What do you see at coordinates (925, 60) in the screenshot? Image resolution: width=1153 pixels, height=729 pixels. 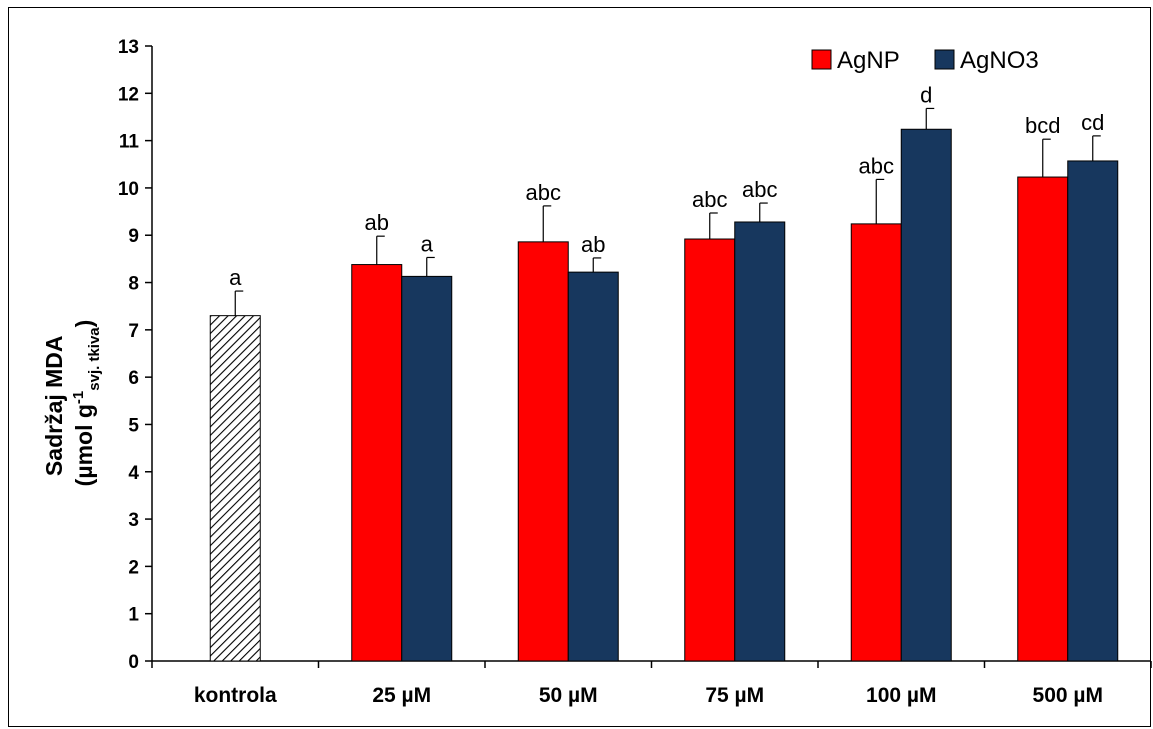 I see `legend: AgNP AgNO3` at bounding box center [925, 60].